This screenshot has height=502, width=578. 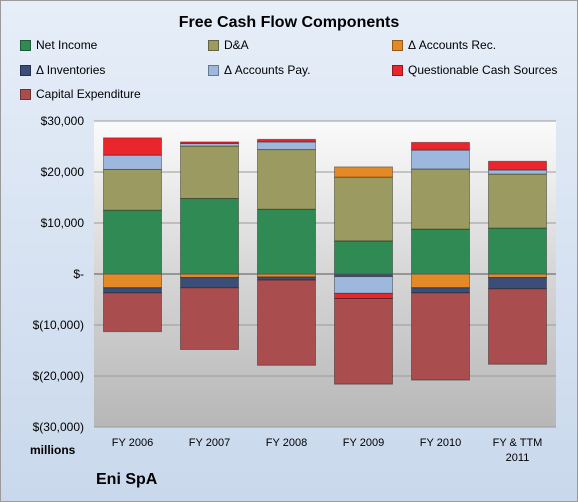 I want to click on legend-item-questionable-cash: Questionable Cash Sources, so click(x=474, y=70).